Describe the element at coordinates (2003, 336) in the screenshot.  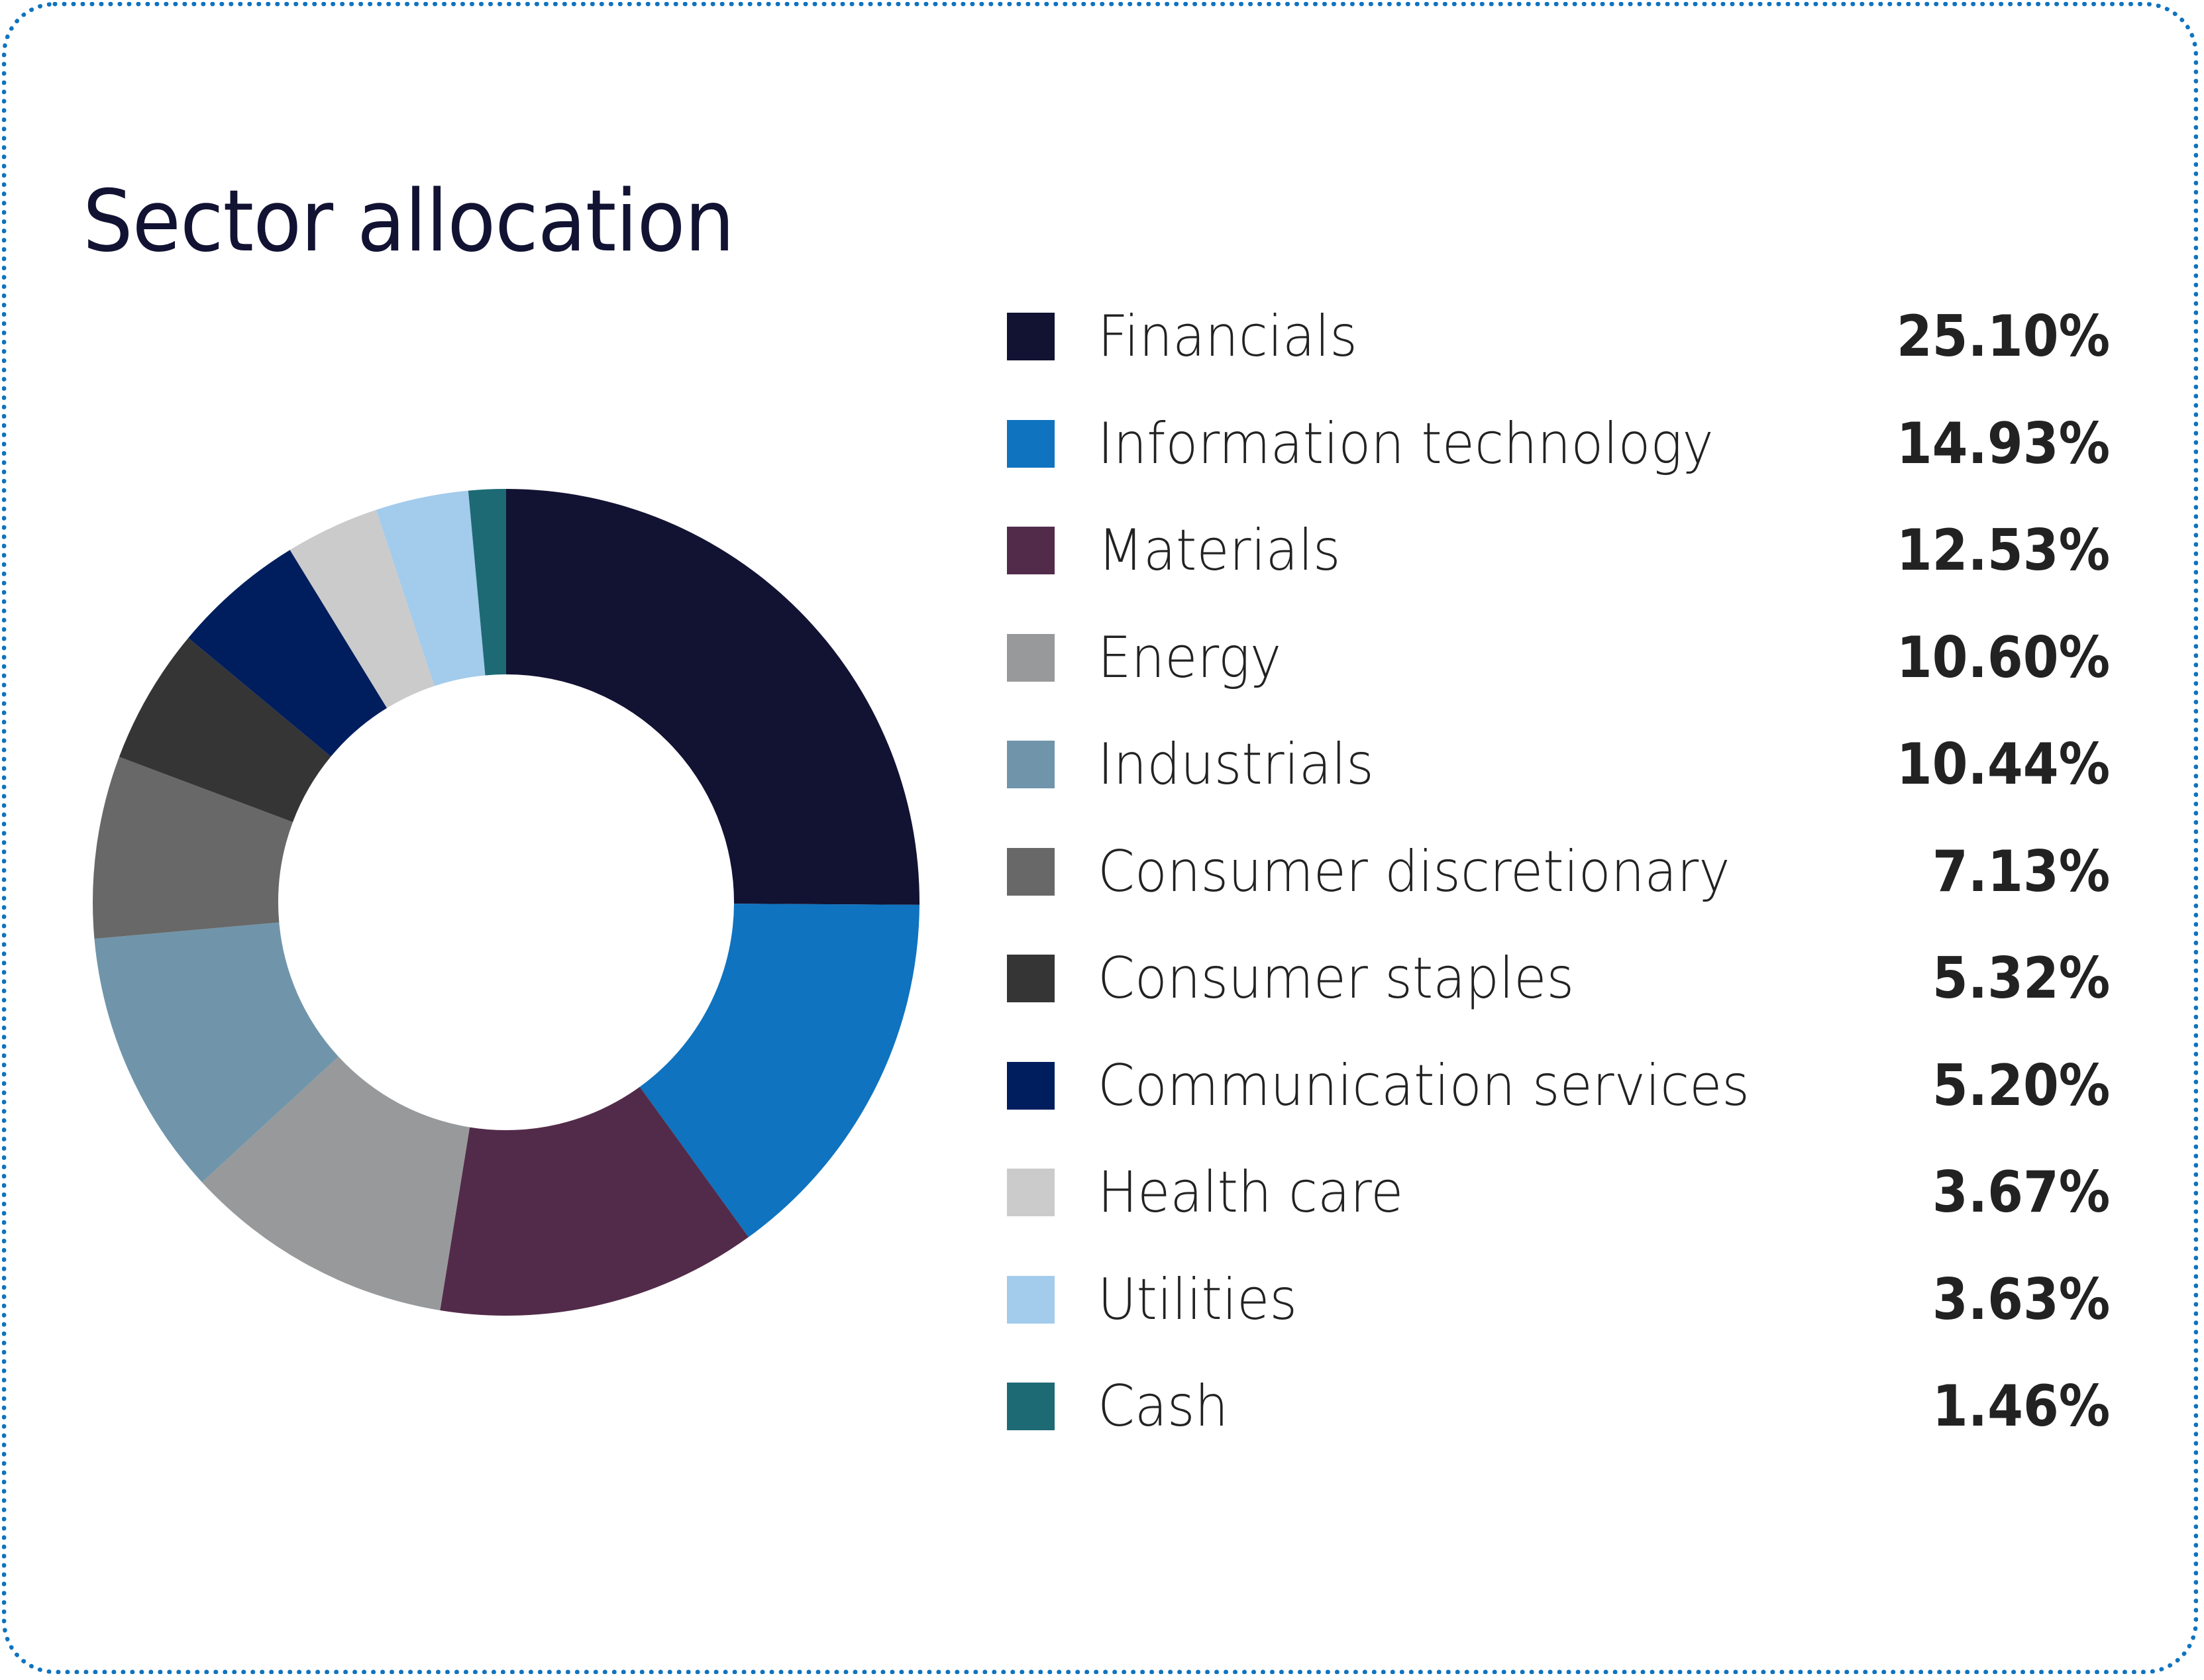
I see `legend-value: 25.10%` at that location.